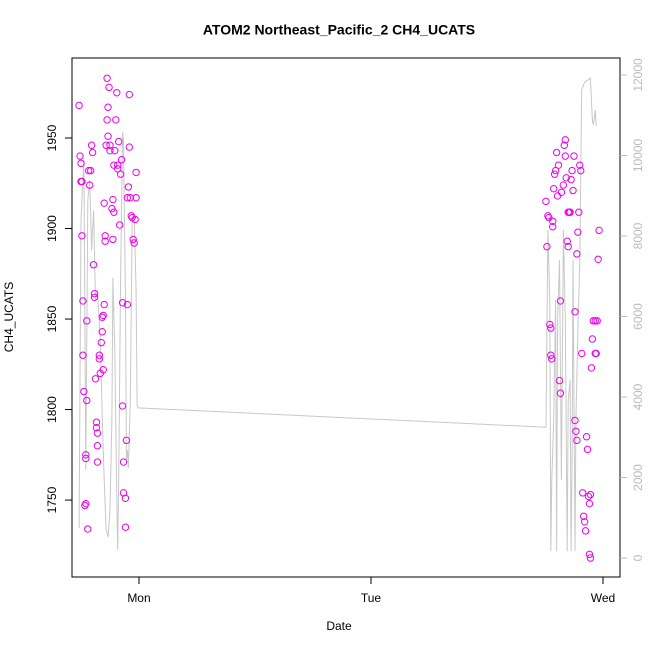 The width and height of the screenshot is (650, 650). What do you see at coordinates (9, 317) in the screenshot?
I see `y-axis-label: CH4_UCATS` at bounding box center [9, 317].